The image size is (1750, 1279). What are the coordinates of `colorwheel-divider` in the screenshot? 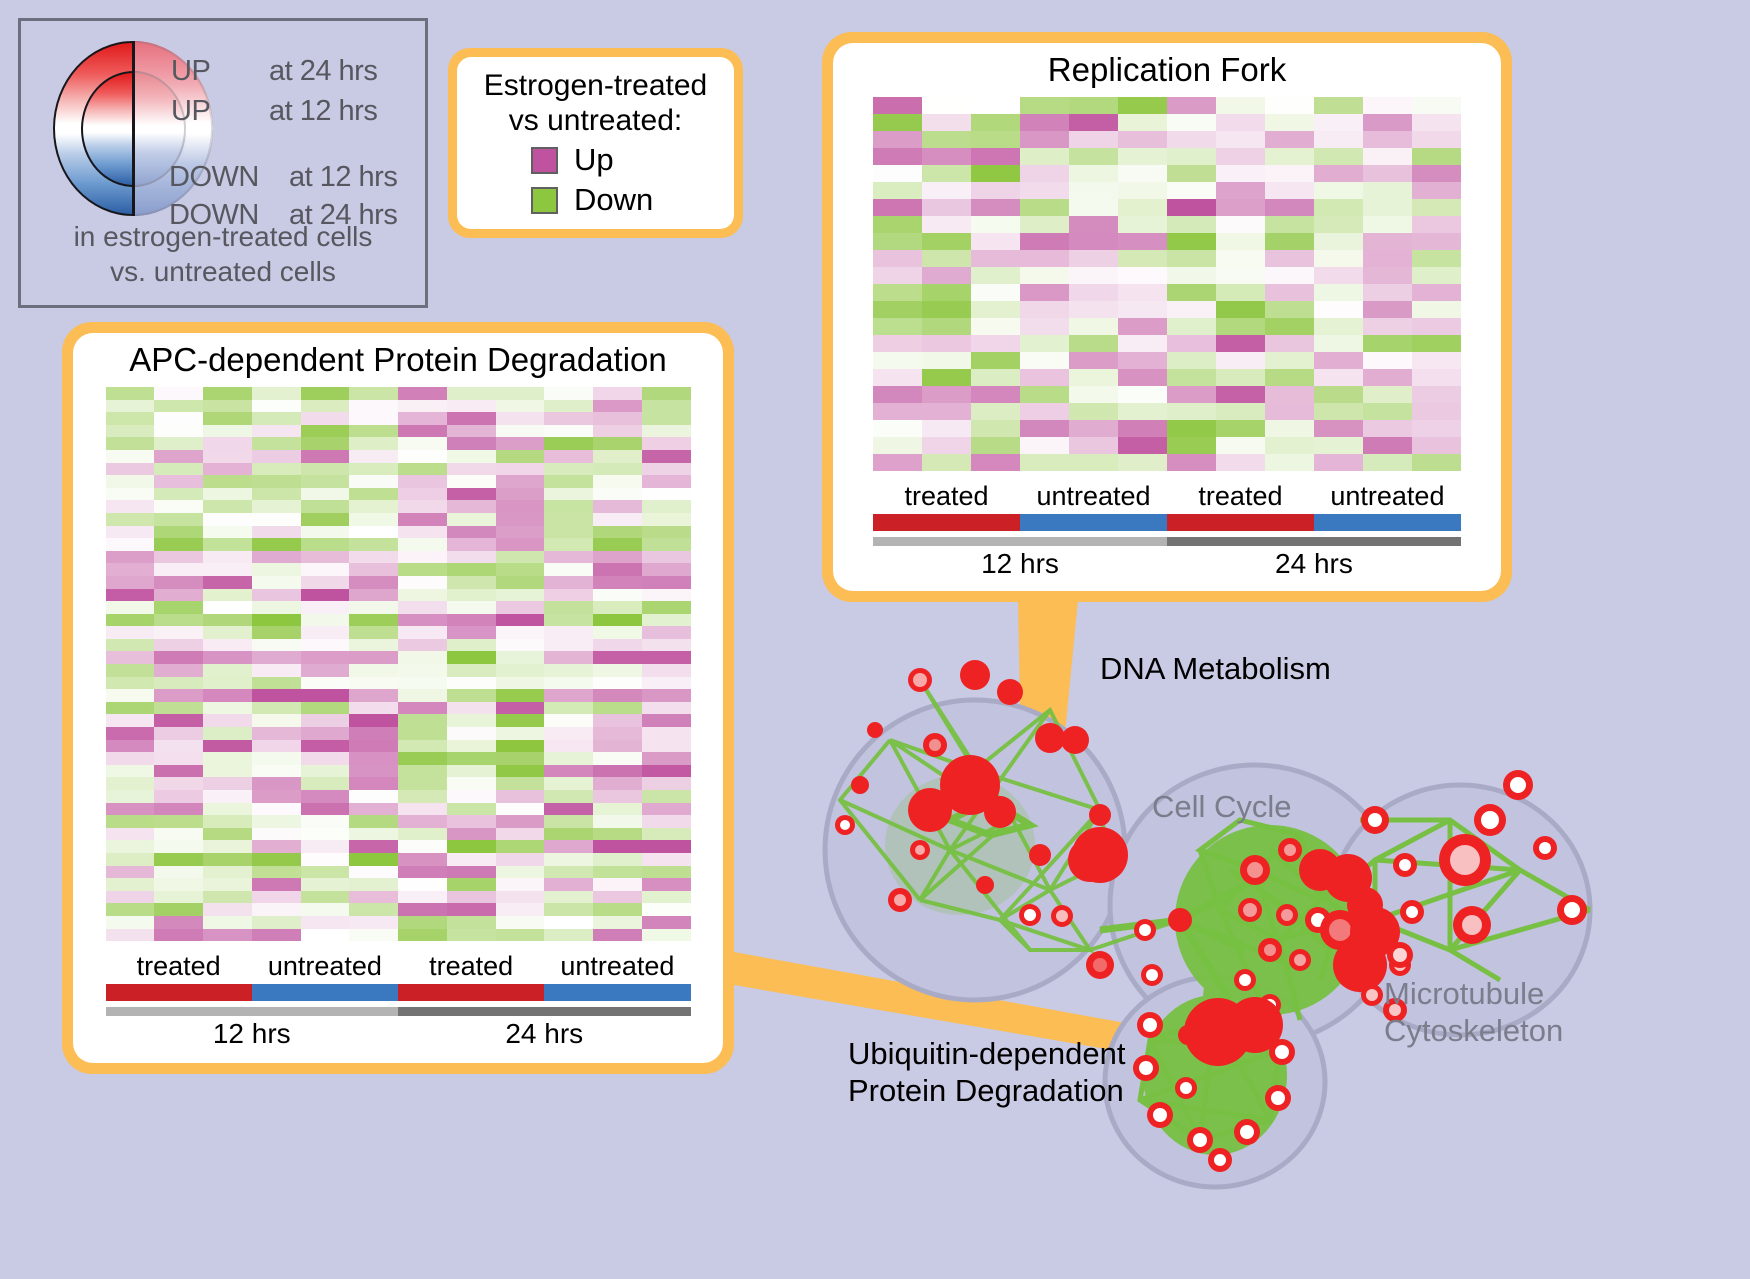 It's located at (133, 128).